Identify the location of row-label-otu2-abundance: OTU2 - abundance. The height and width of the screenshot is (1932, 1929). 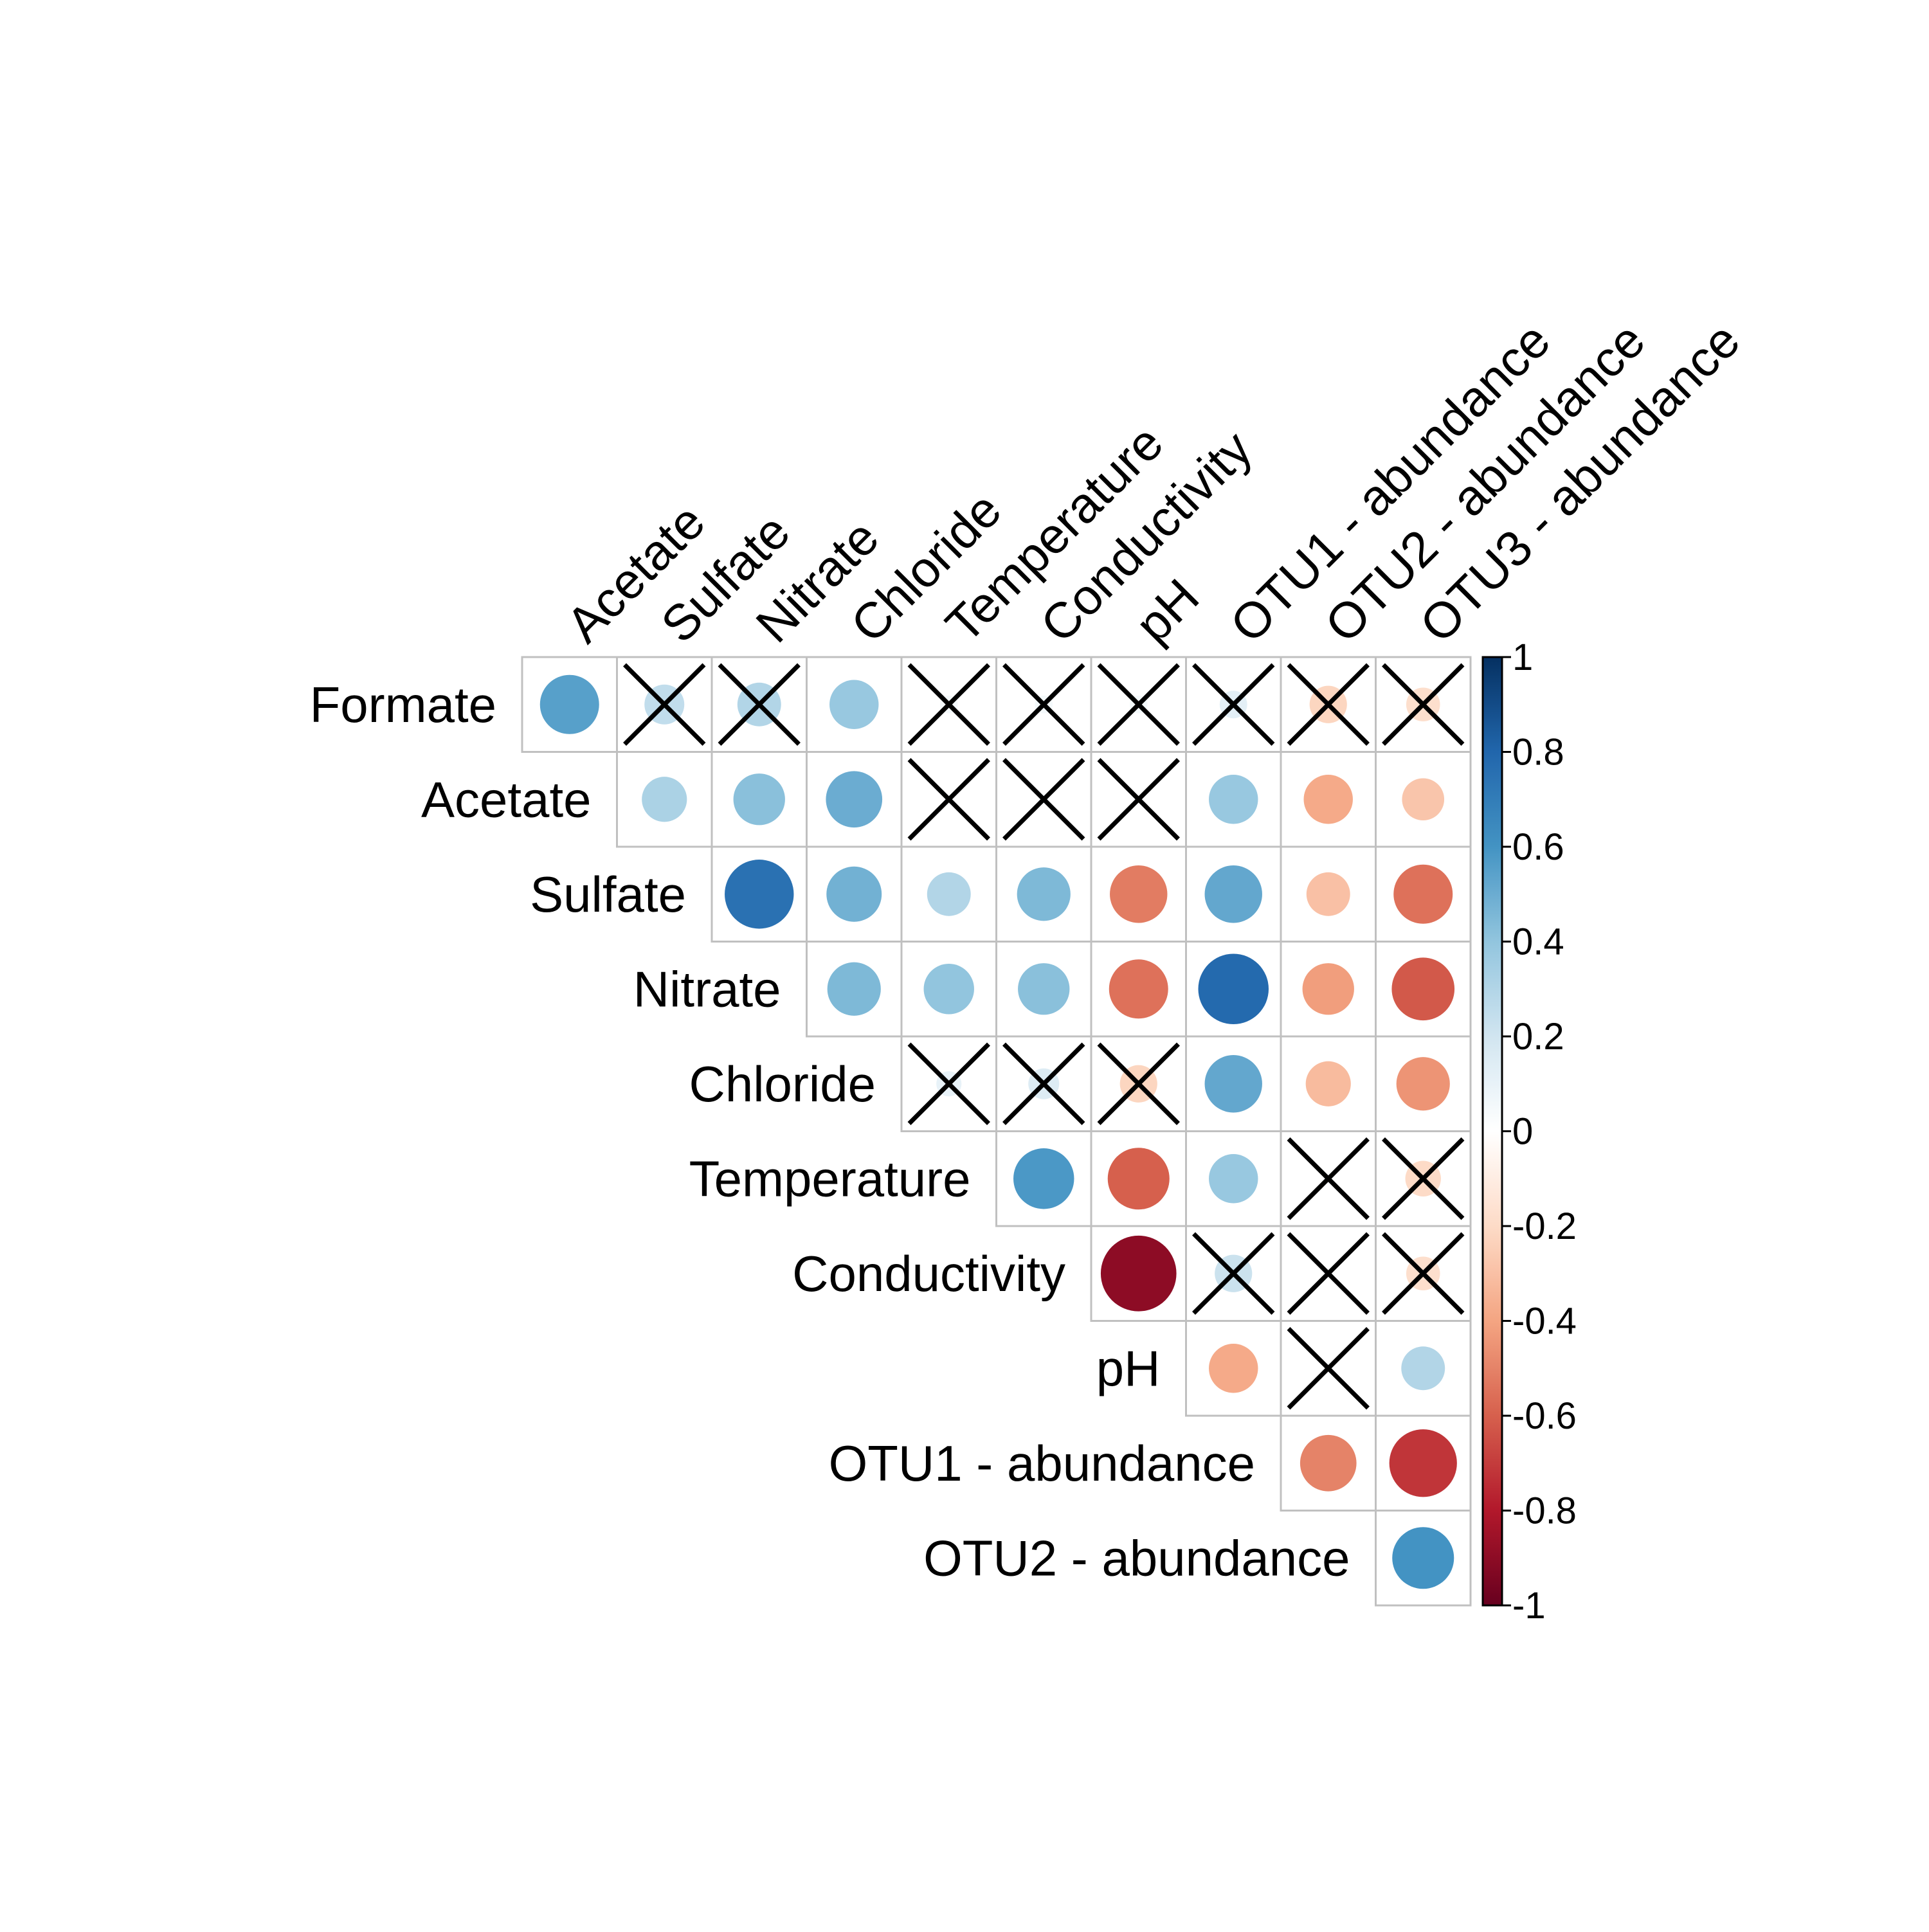
(1136, 1558).